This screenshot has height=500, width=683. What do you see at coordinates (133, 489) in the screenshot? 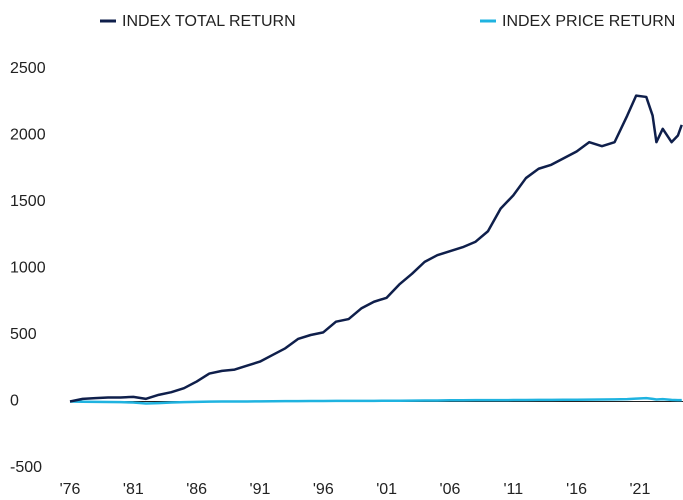
I see `x-tick-label: '81` at bounding box center [133, 489].